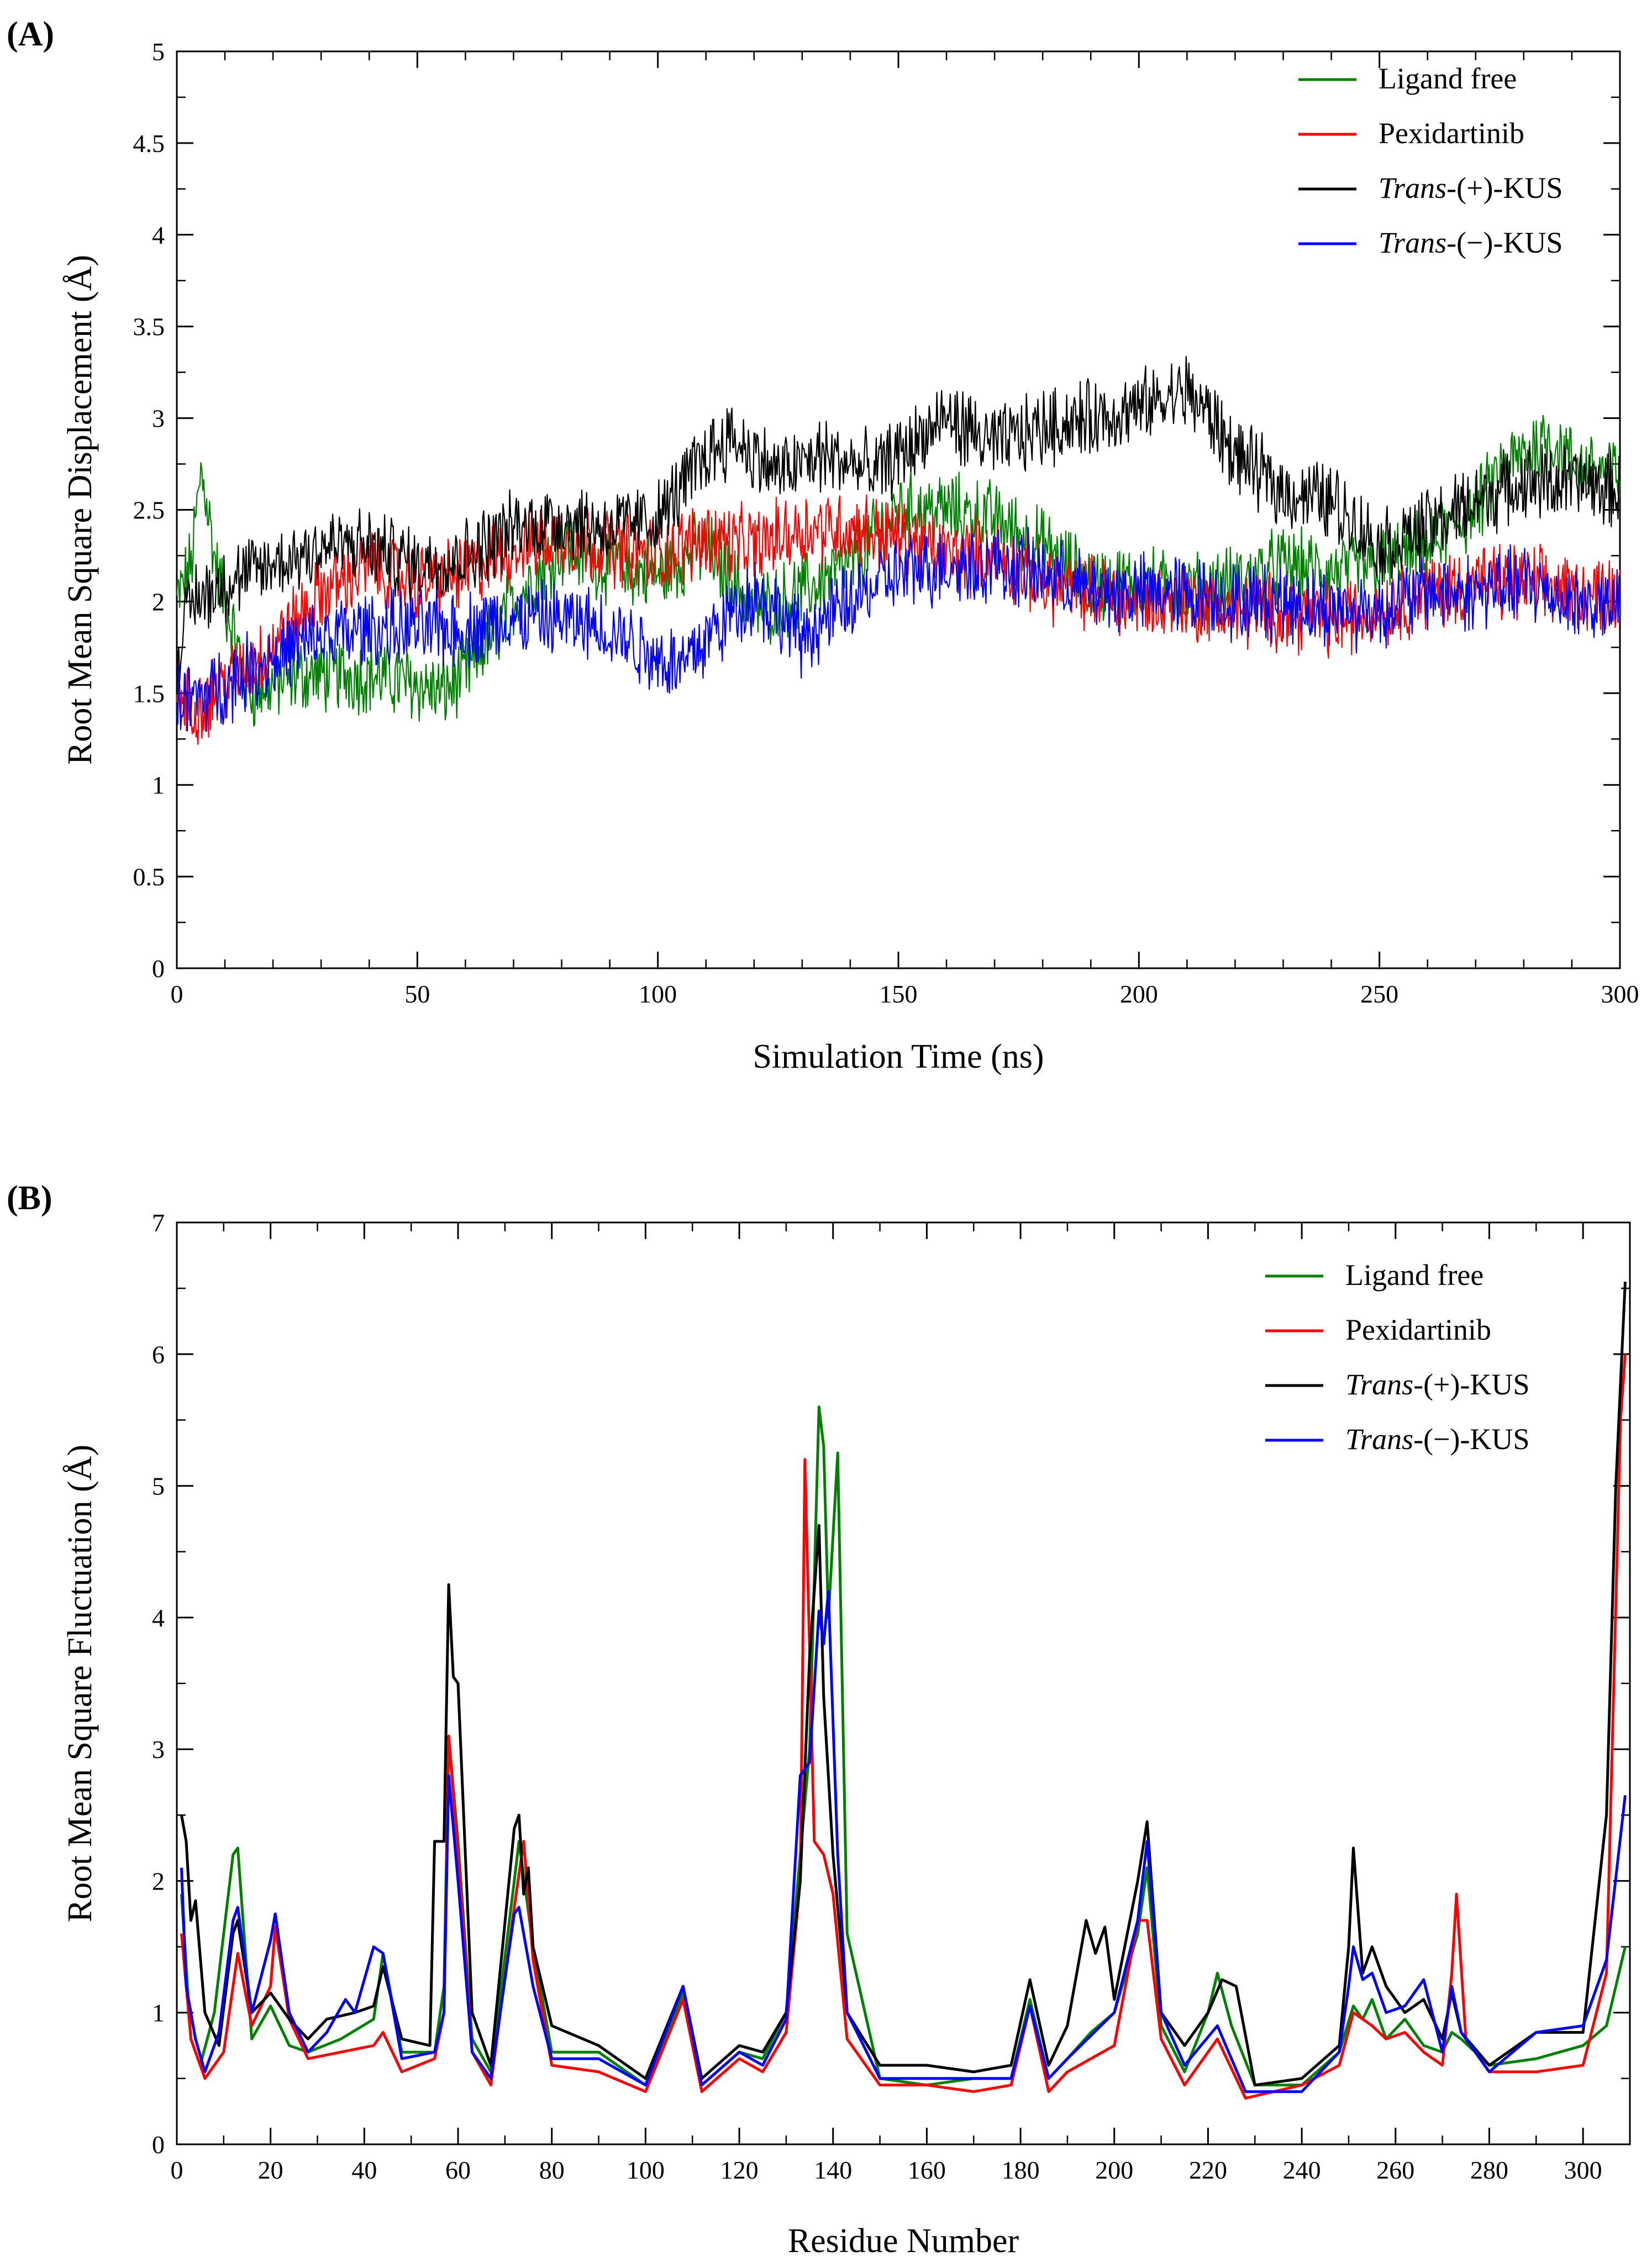  I want to click on x-tick-label: 260, so click(1395, 2170).